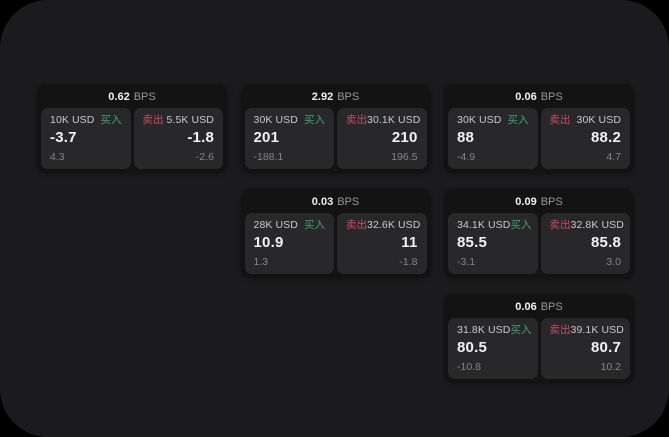  Describe the element at coordinates (610, 367) in the screenshot. I see `sell-change: 10.2` at that location.